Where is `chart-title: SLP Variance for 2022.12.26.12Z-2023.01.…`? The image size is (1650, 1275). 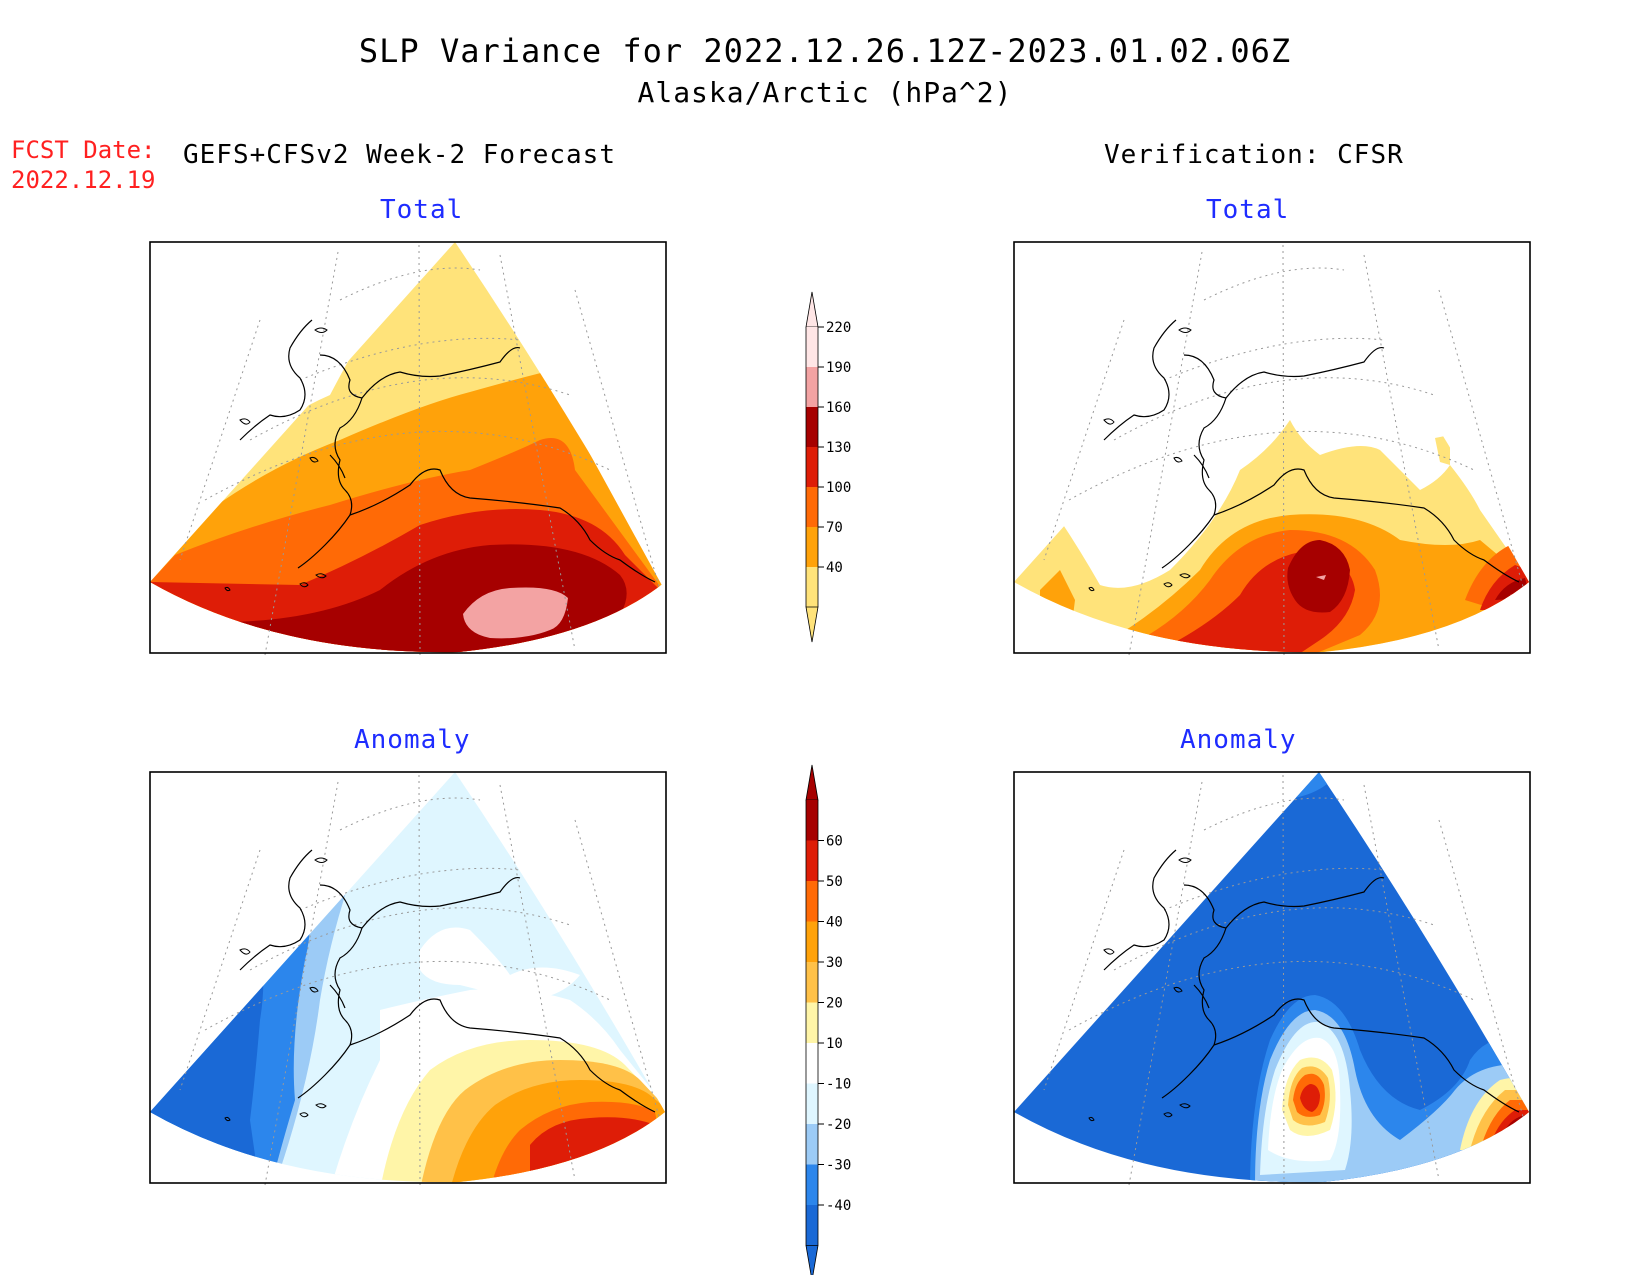 chart-title: SLP Variance for 2022.12.26.12Z-2023.01.… is located at coordinates (825, 51).